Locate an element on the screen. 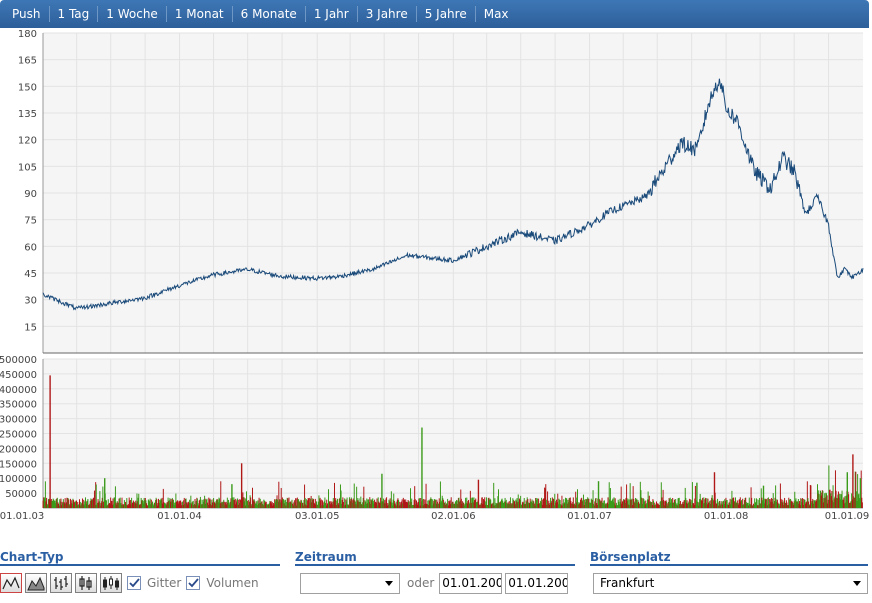 This screenshot has height=603, width=872. x-tick-label: 01.01.04 is located at coordinates (179, 516).